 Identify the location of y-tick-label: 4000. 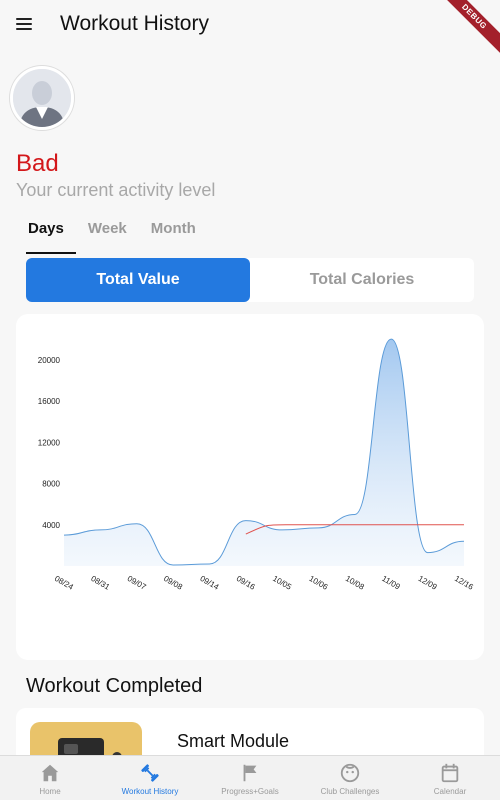
(51, 525).